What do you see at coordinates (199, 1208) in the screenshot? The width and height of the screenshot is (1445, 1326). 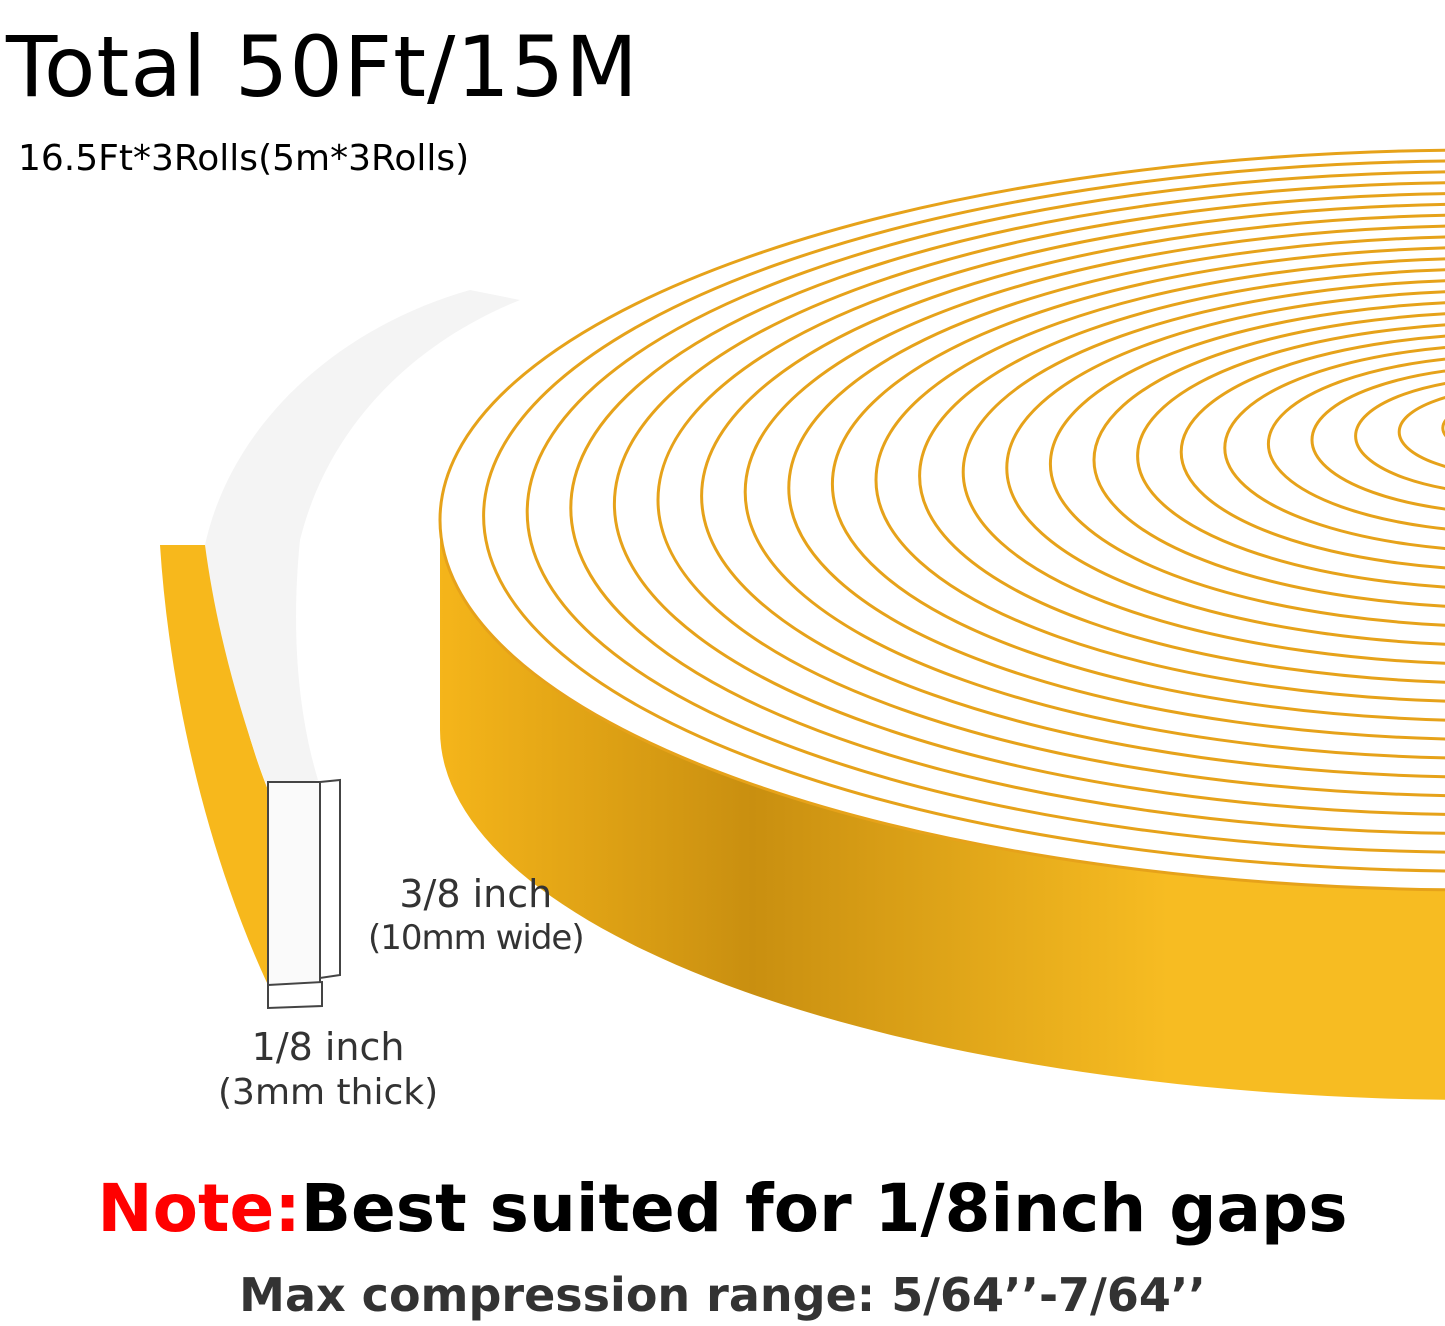 I see `note-label: Note:` at bounding box center [199, 1208].